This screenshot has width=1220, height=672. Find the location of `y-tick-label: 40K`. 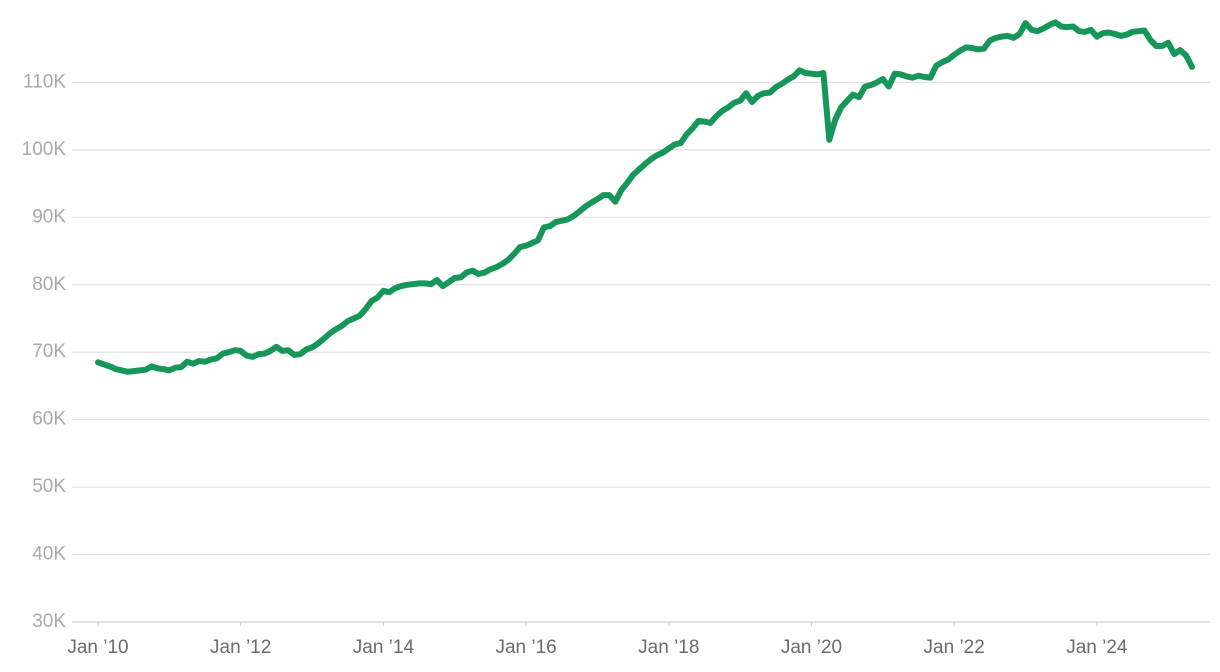

y-tick-label: 40K is located at coordinates (49, 554).